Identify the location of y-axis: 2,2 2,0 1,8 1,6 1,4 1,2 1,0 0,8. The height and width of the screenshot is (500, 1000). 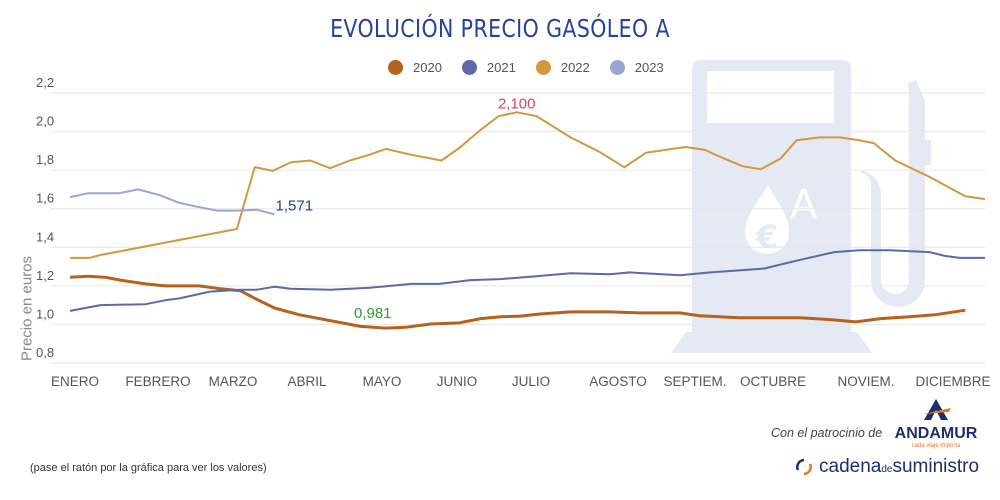
(45, 217).